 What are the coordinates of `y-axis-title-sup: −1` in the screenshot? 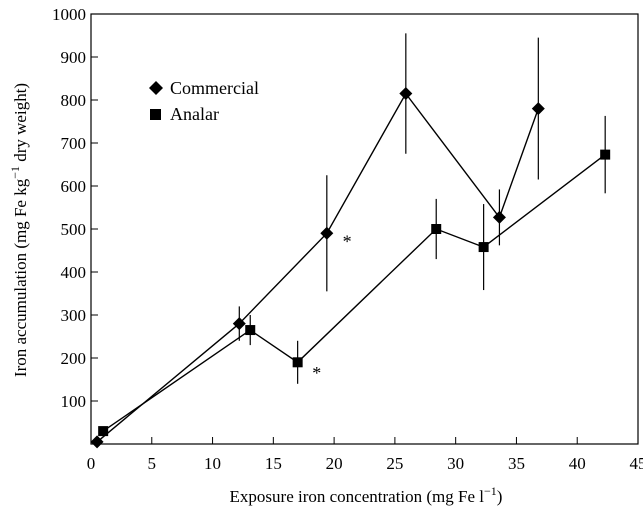 It's located at (15, 172).